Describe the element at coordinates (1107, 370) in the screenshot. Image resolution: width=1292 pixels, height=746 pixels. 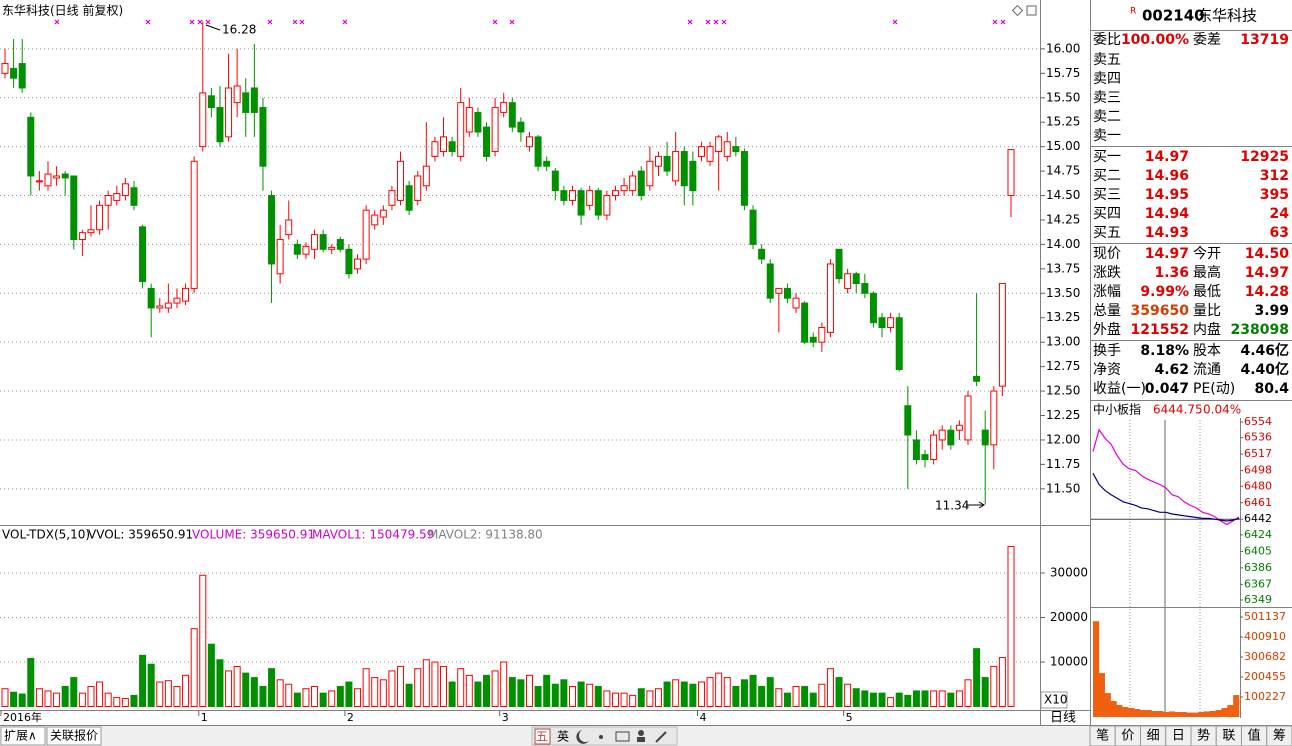
I see `label: 净资` at that location.